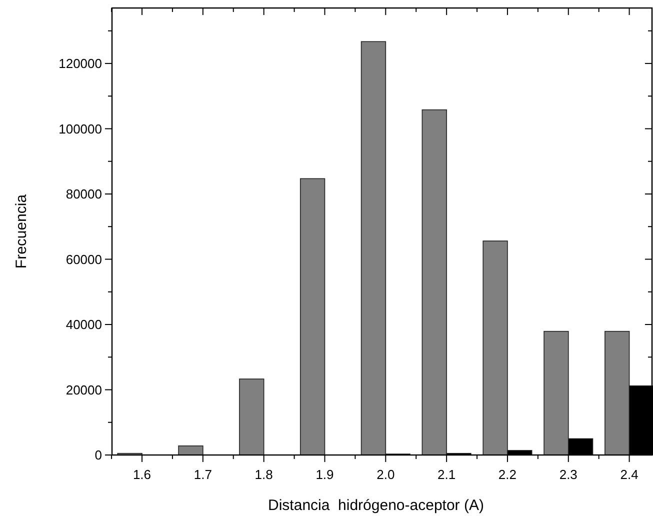  I want to click on y-tick-label: 60000, so click(84, 259).